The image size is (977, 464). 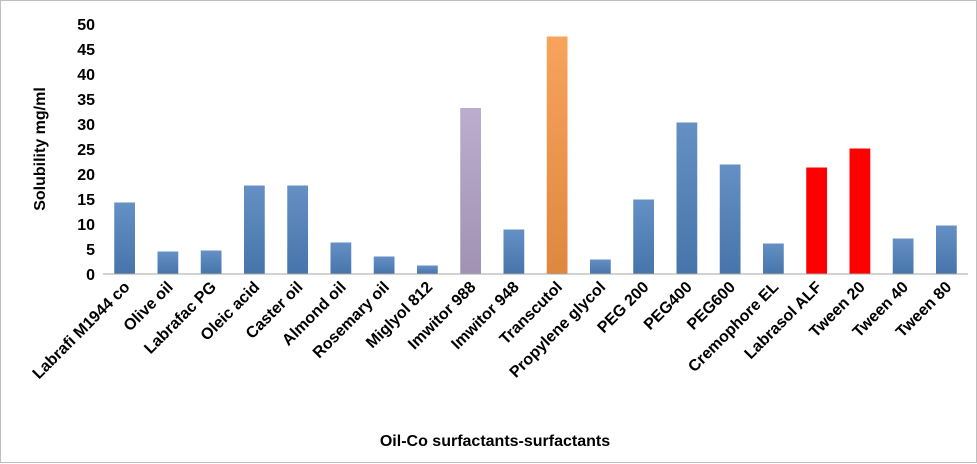 What do you see at coordinates (82, 331) in the screenshot?
I see `x-tick-label: Labrafi M1944 co` at bounding box center [82, 331].